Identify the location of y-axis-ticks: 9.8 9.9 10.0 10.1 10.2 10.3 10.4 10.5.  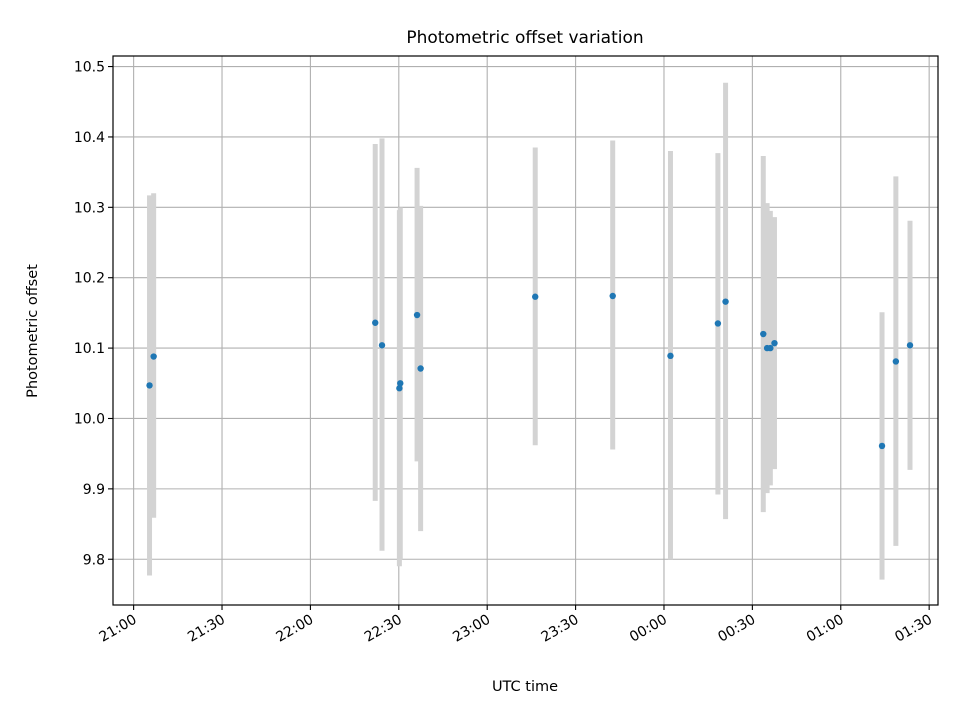
(93, 314).